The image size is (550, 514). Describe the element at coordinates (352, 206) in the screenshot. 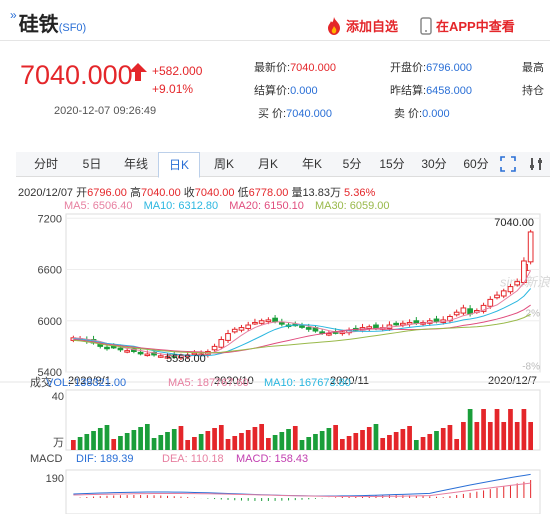

I see `ma30-label: MA30: 6059.00` at that location.